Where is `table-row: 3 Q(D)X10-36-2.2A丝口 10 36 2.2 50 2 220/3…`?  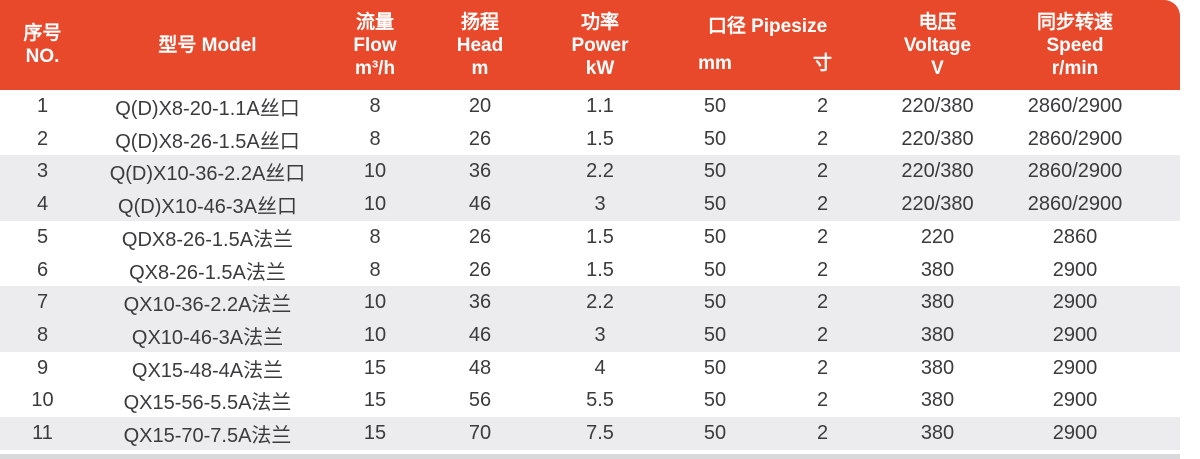
table-row: 3 Q(D)X10-36-2.2A丝口 10 36 2.2 50 2 220/3… is located at coordinates (590, 172).